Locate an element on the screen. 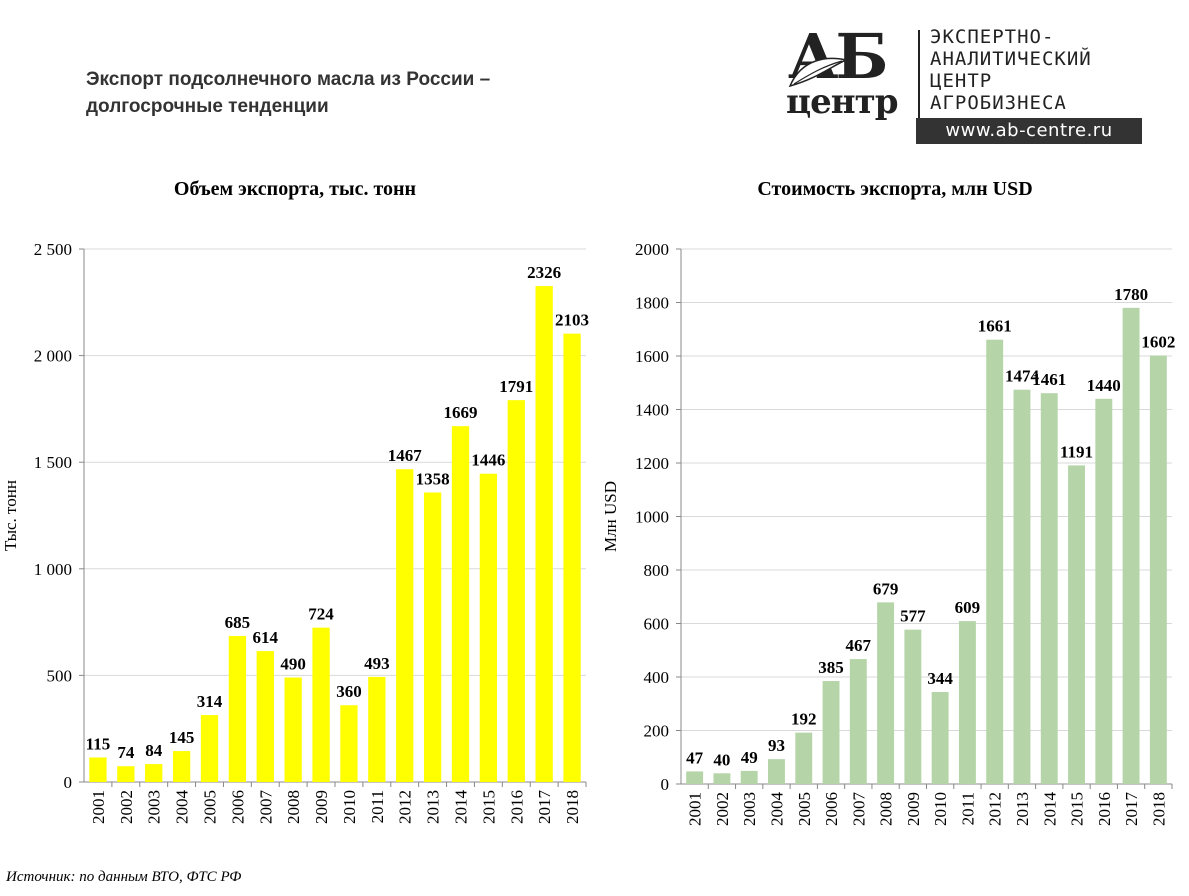  value-category-label: 2010 is located at coordinates (940, 809).